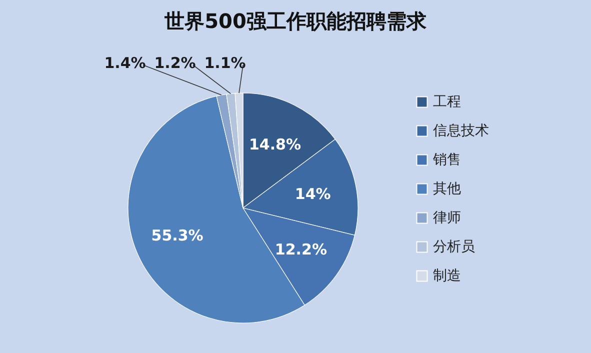 This screenshot has height=353, width=591. What do you see at coordinates (447, 218) in the screenshot?
I see `legend-label: 律师` at bounding box center [447, 218].